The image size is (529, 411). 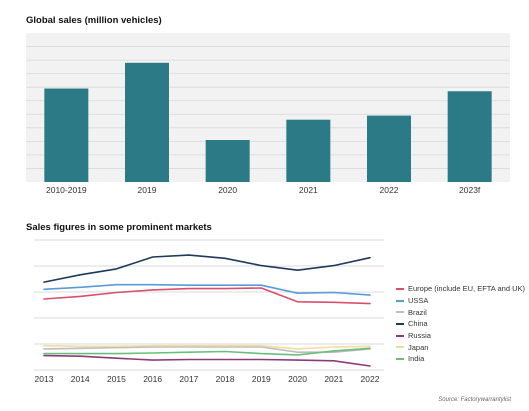 I want to click on legend-label: Russia, so click(x=419, y=336).